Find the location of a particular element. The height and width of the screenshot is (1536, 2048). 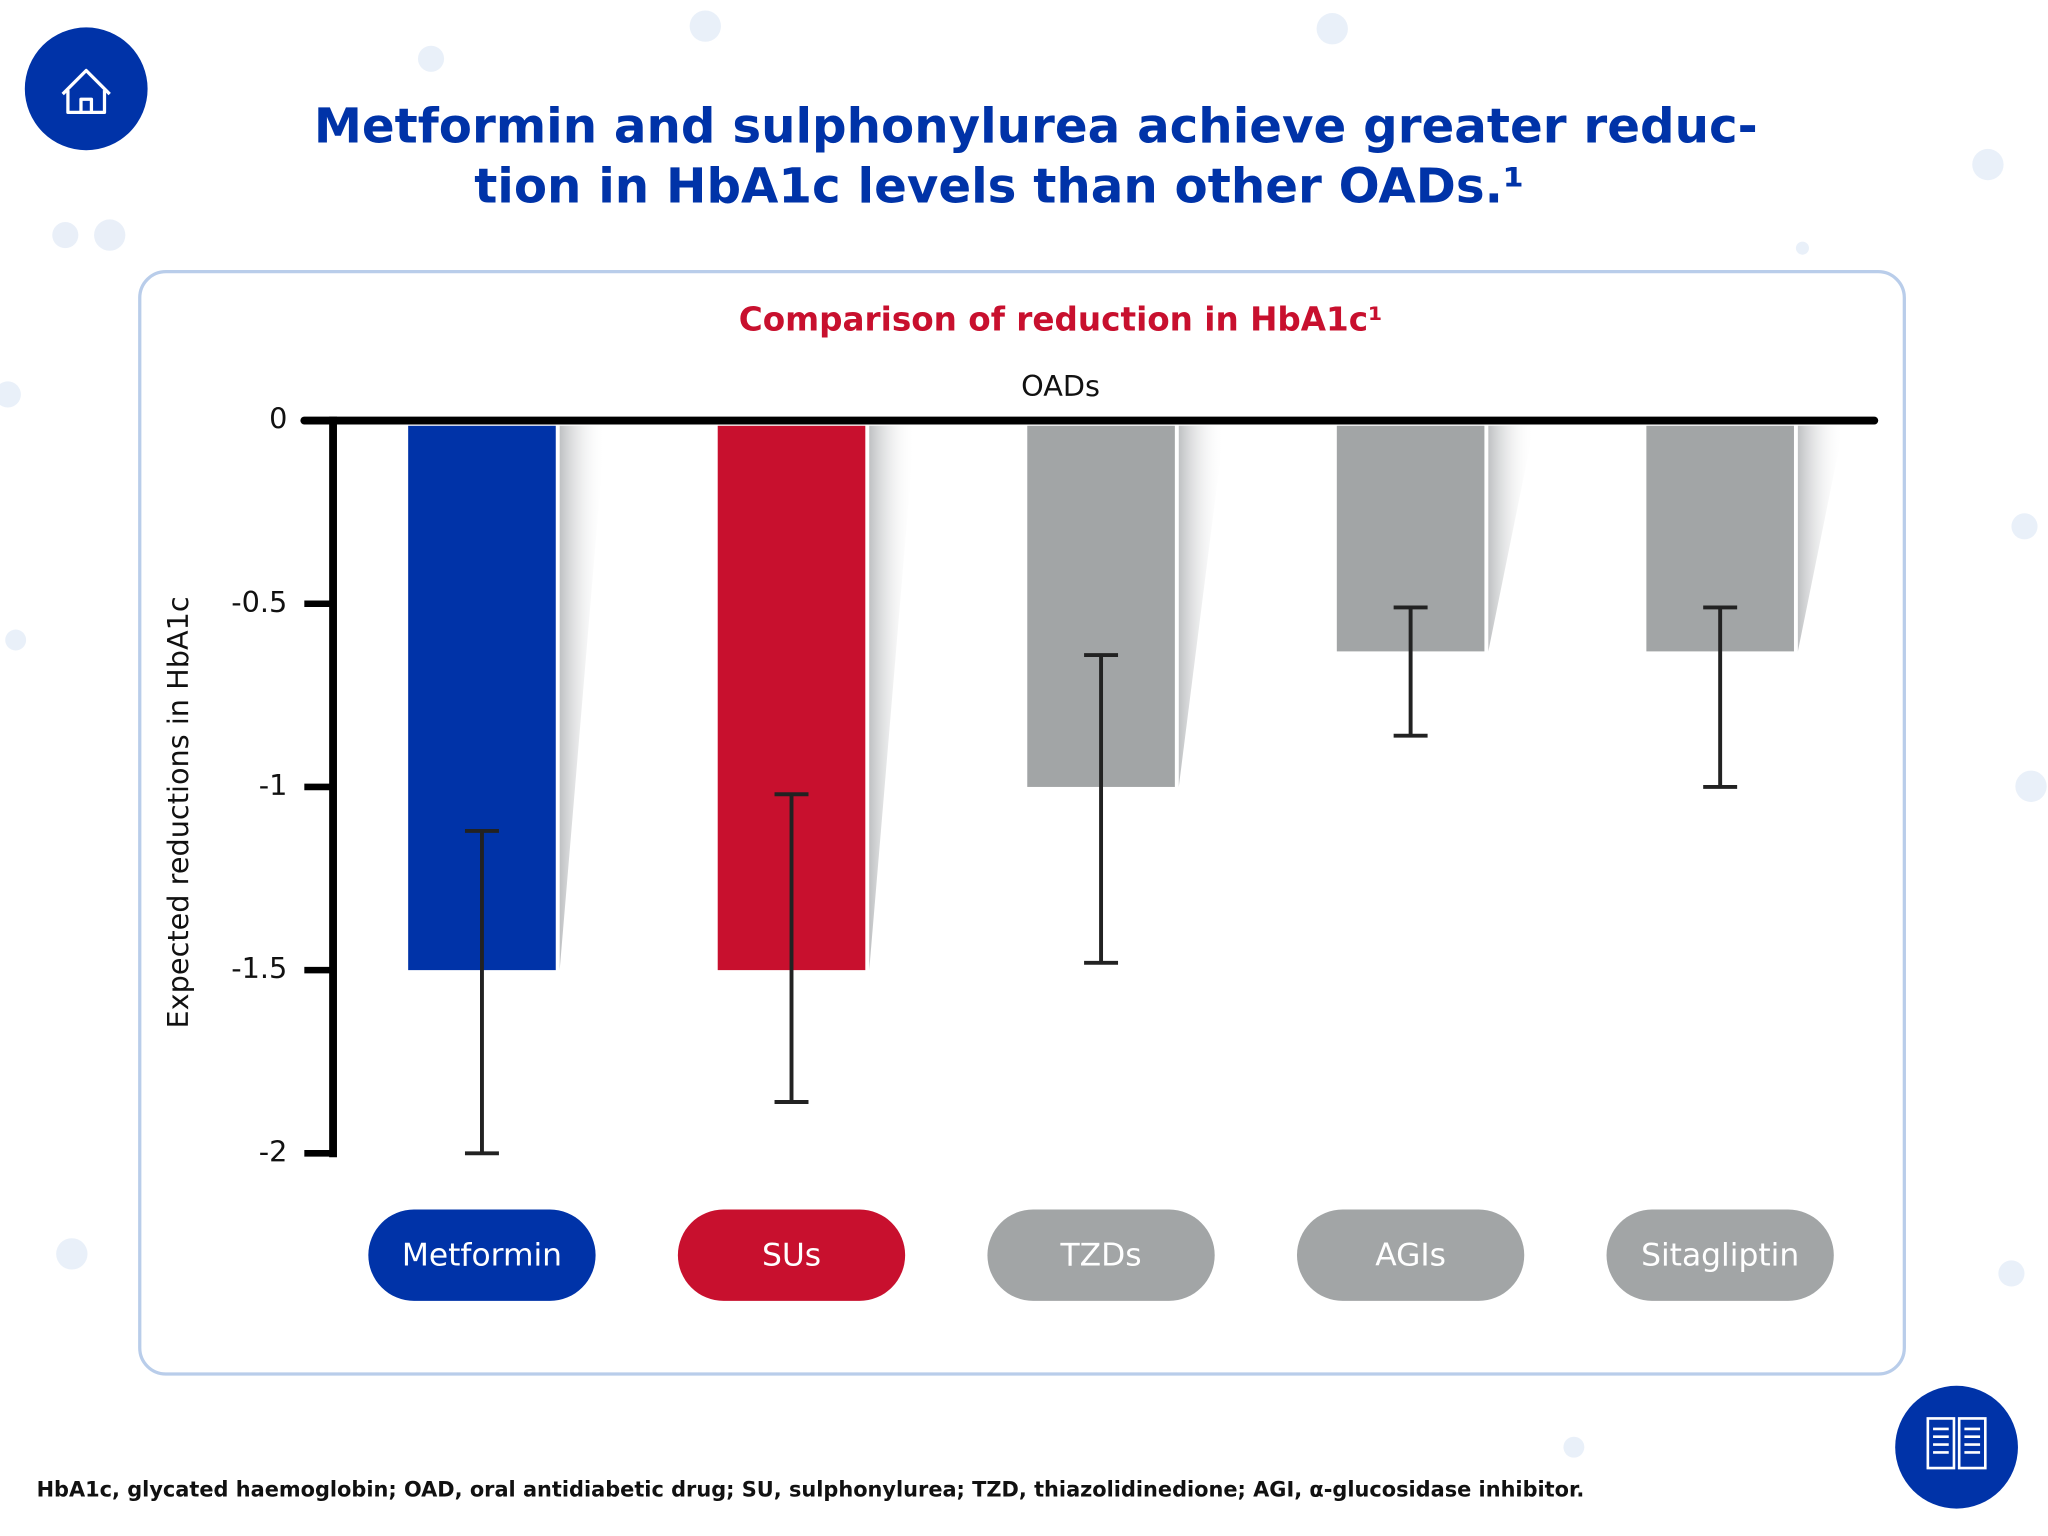

x-tick-label: SUs is located at coordinates (791, 1255).